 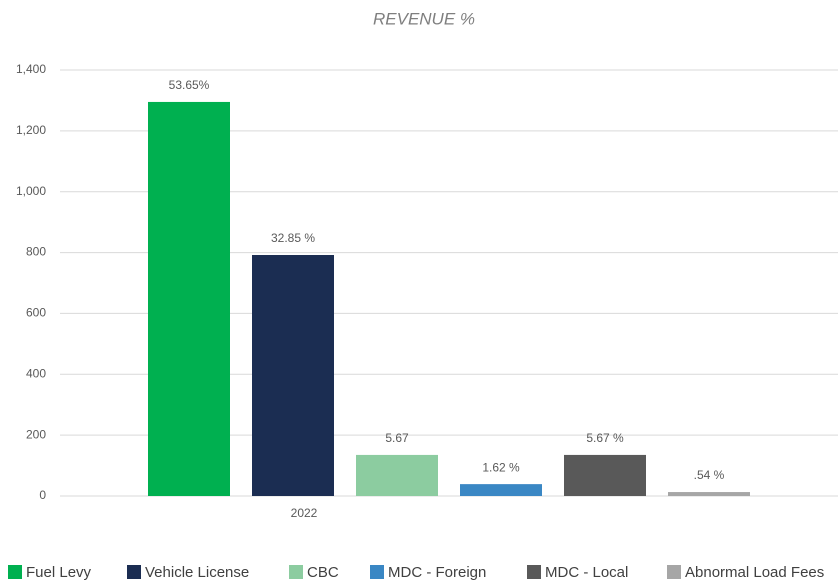 What do you see at coordinates (36, 252) in the screenshot?
I see `y-tick-label: 800` at bounding box center [36, 252].